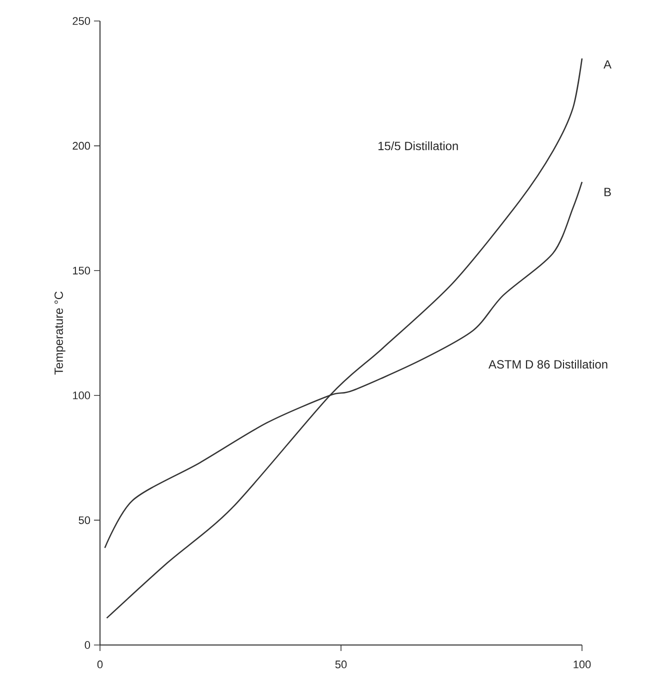  I want to click on series-label: B, so click(607, 192).